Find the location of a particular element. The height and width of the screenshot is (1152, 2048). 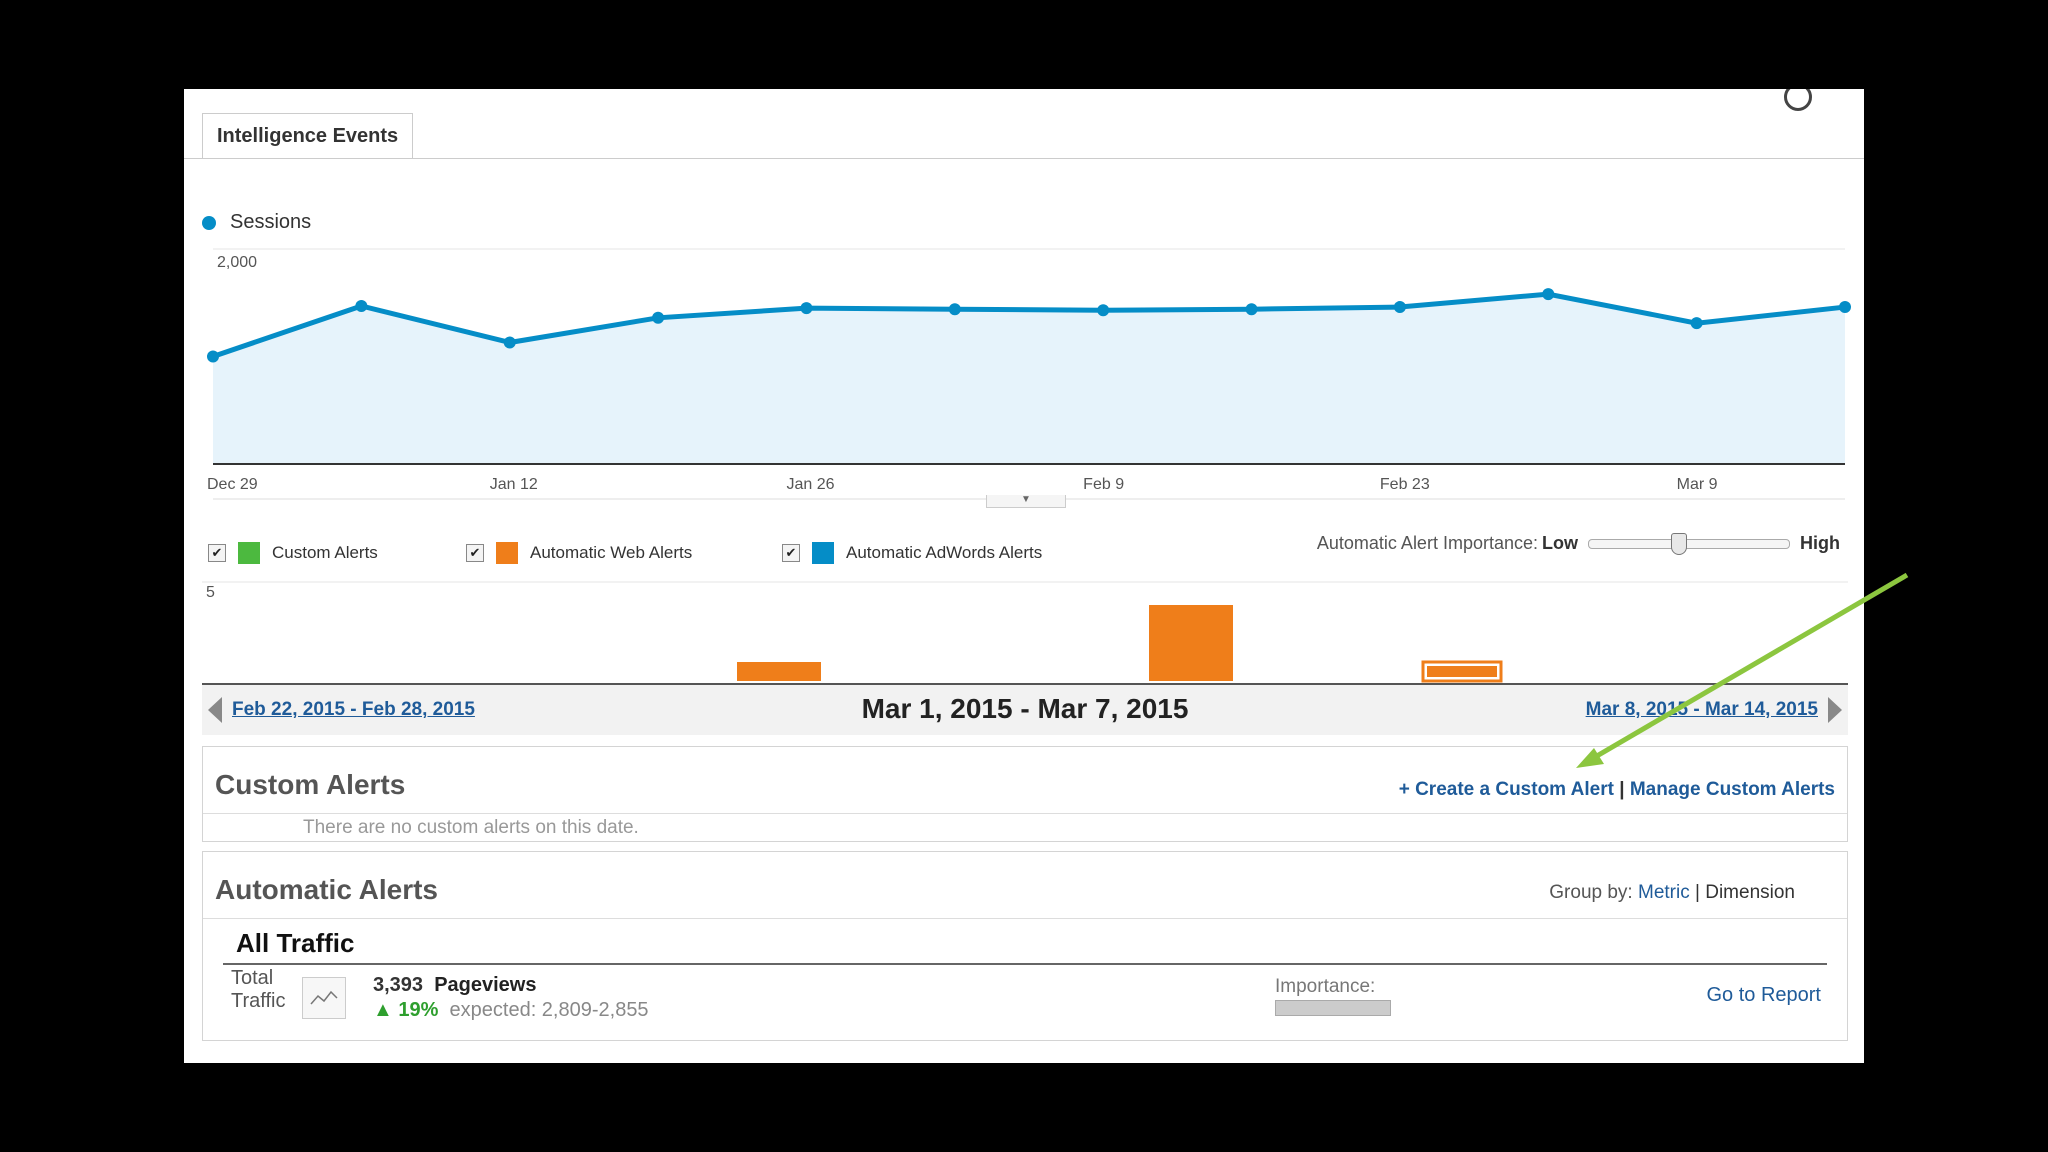

alert-bar-fill is located at coordinates (1462, 671).